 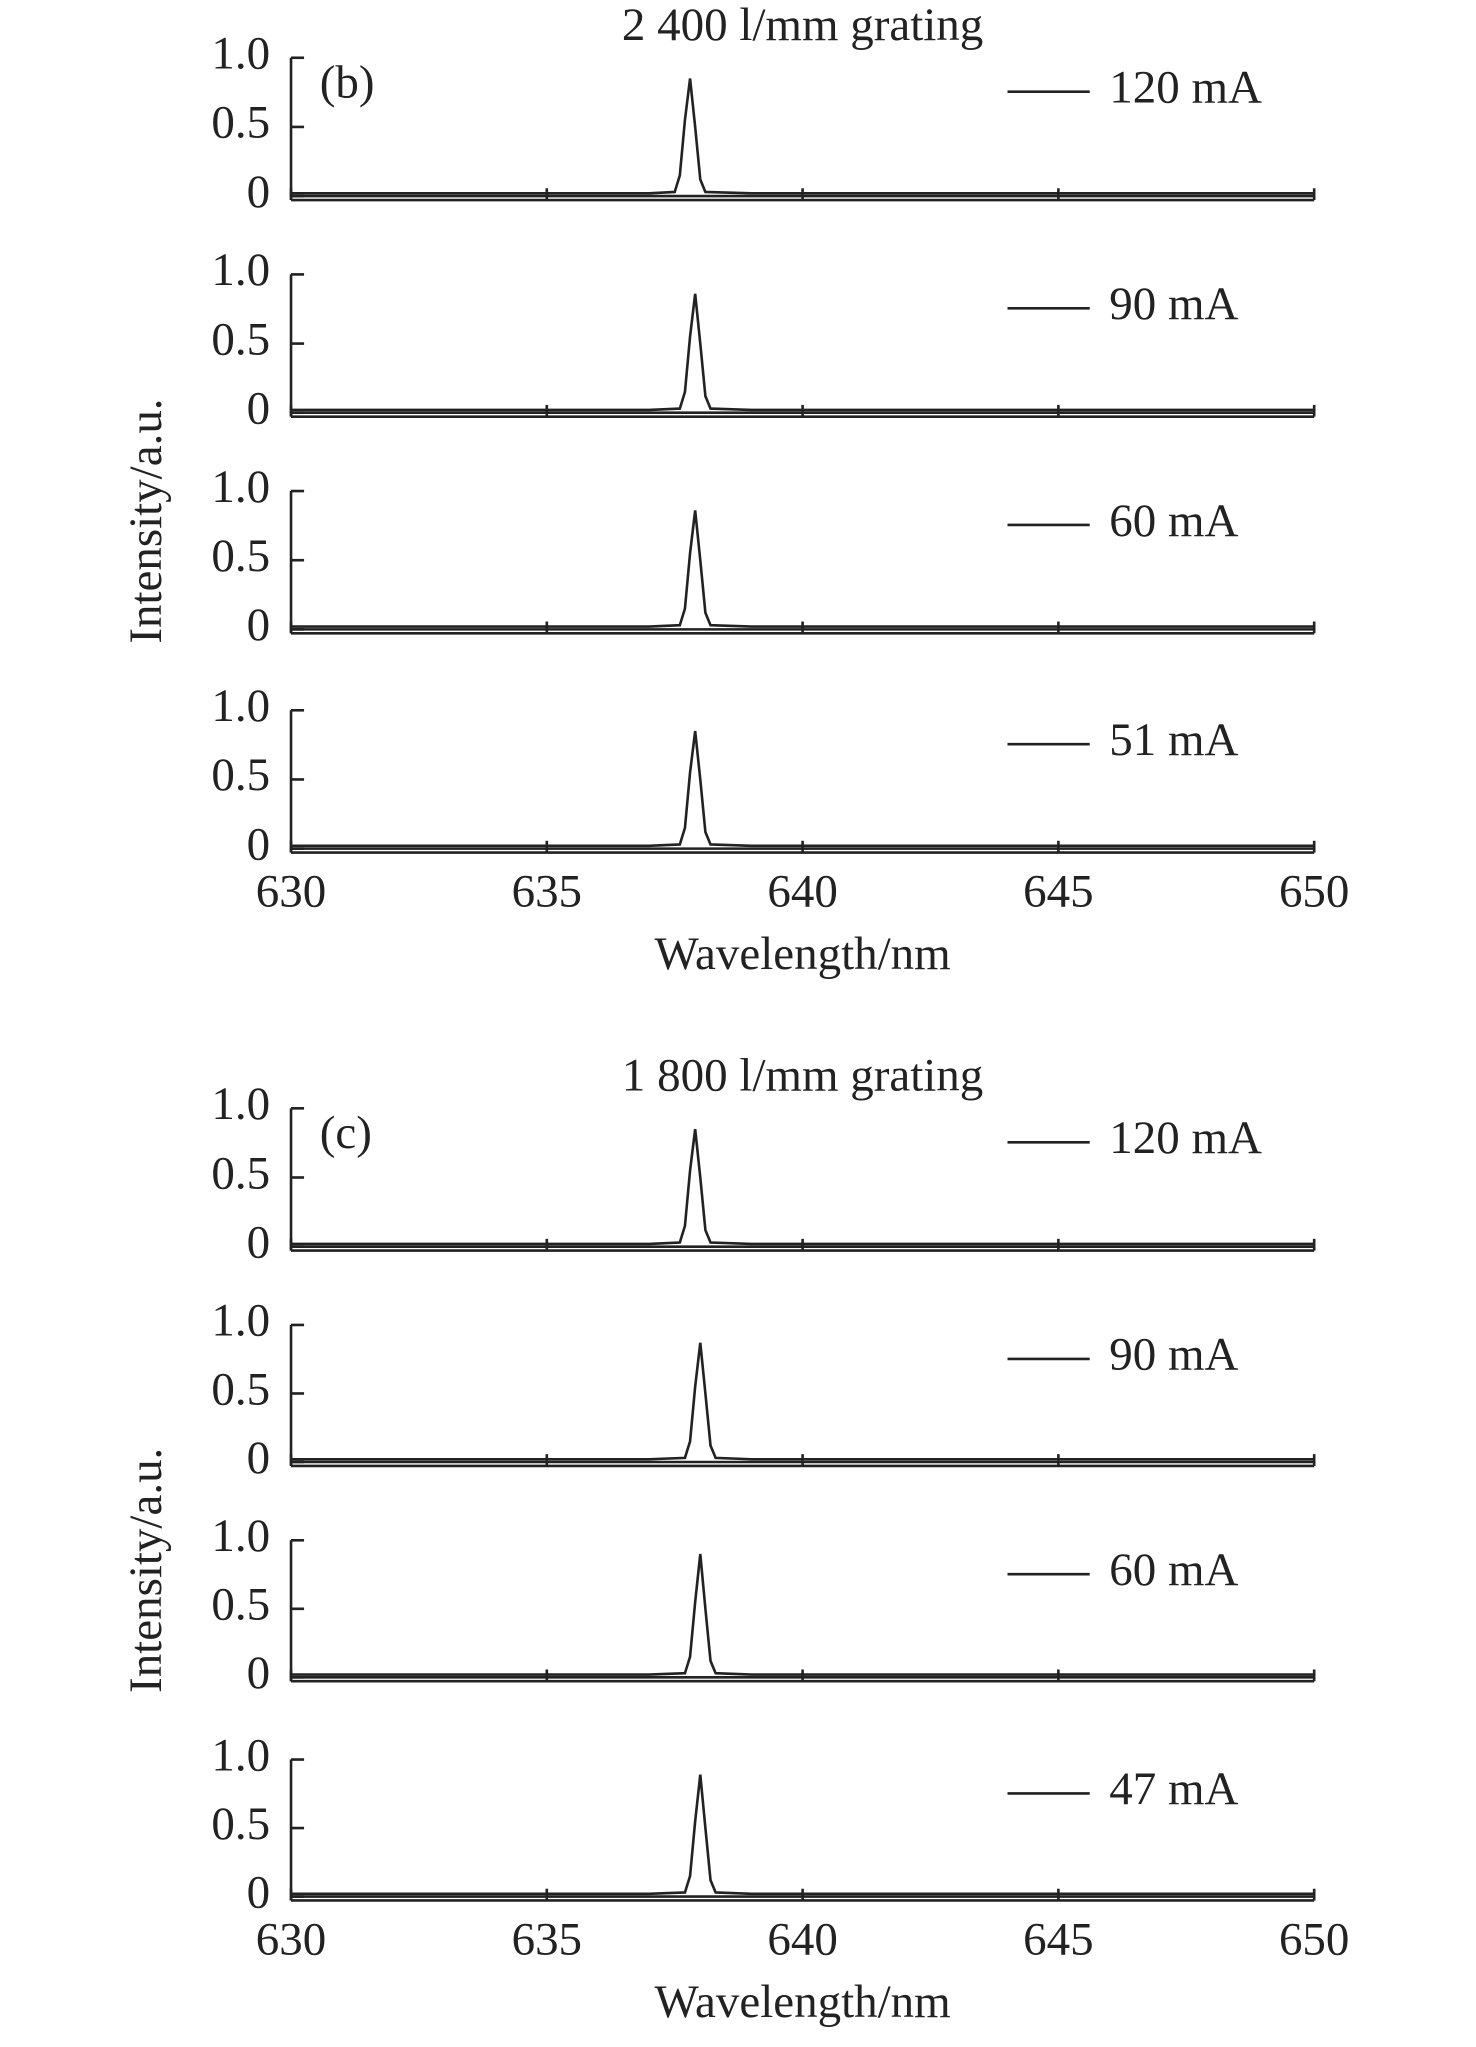 What do you see at coordinates (347, 82) in the screenshot?
I see `panel-label: (b)` at bounding box center [347, 82].